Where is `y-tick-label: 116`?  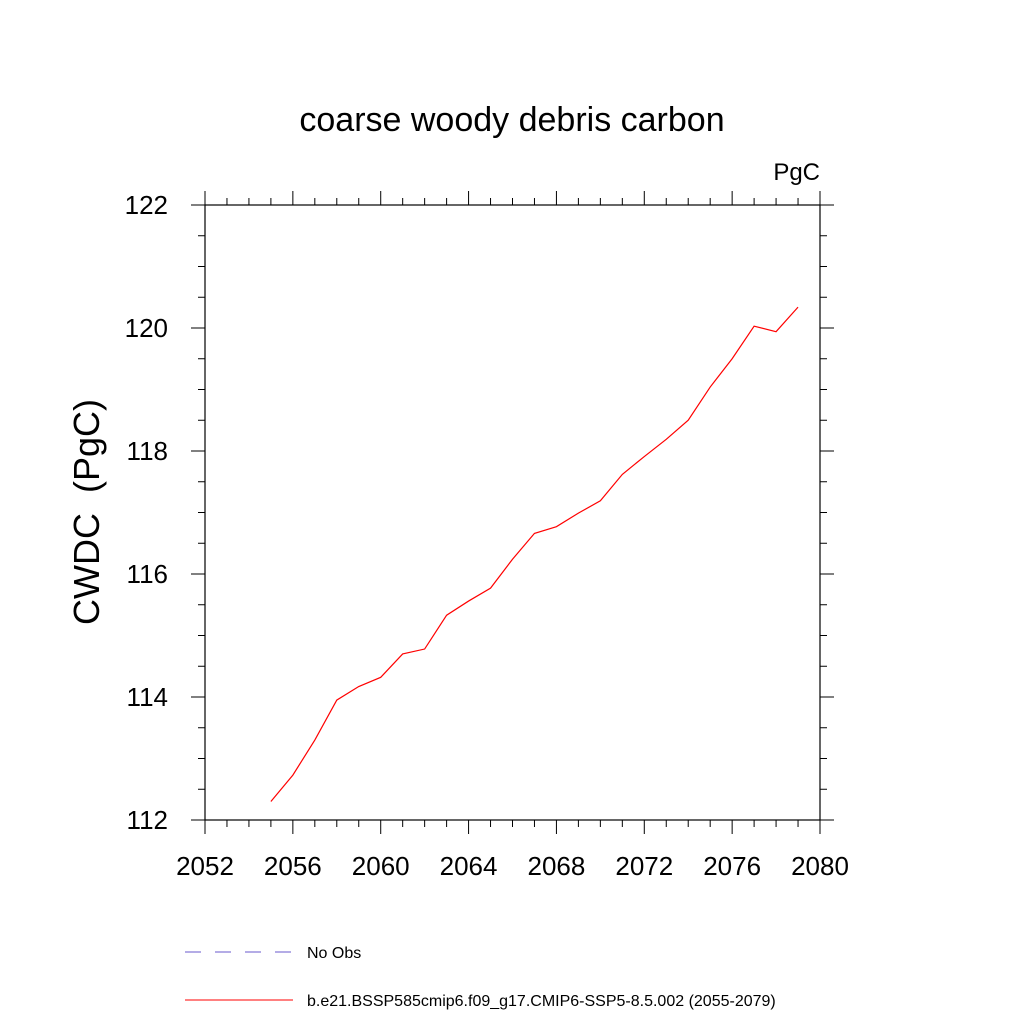 y-tick-label: 116 is located at coordinates (147, 574).